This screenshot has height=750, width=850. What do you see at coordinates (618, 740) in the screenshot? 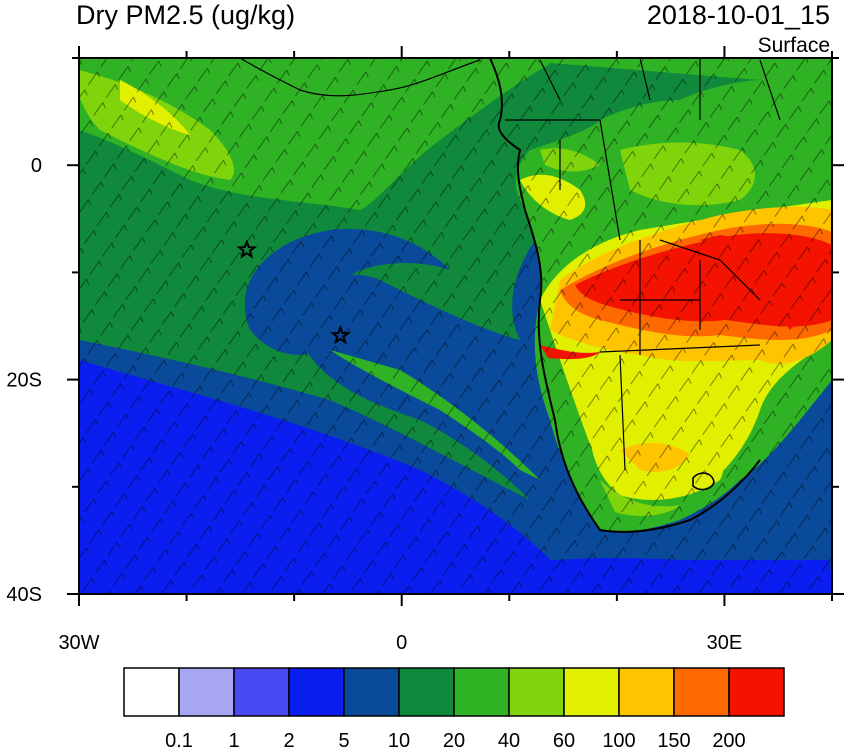
I see `colorbar-label: 100` at bounding box center [618, 740].